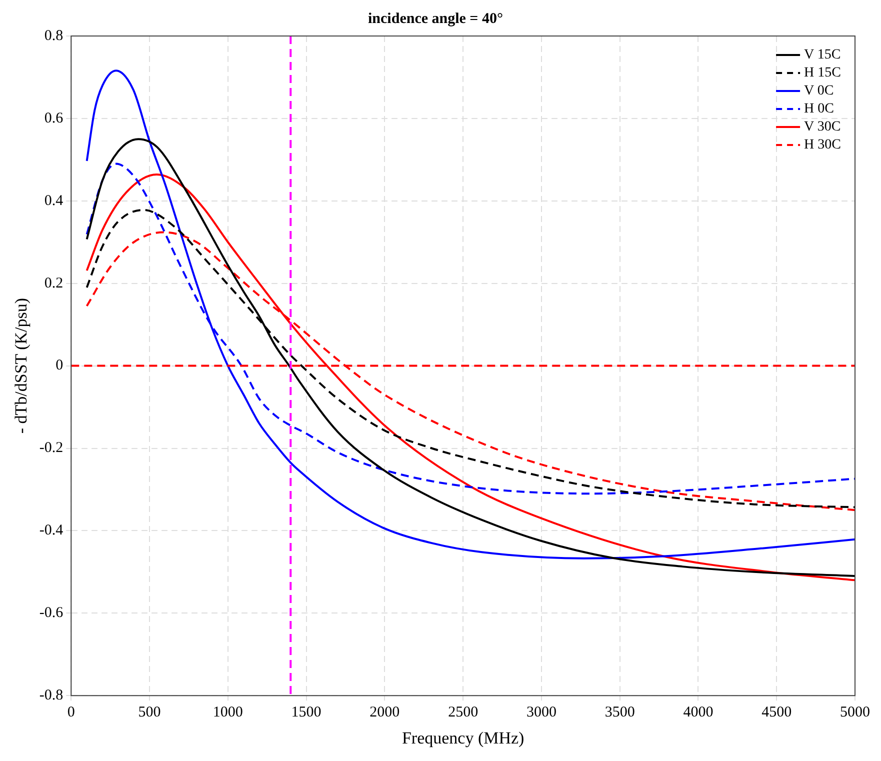 This screenshot has width=881, height=761. Describe the element at coordinates (463, 738) in the screenshot. I see `x-axis-title: Frequency (MHz)` at that location.